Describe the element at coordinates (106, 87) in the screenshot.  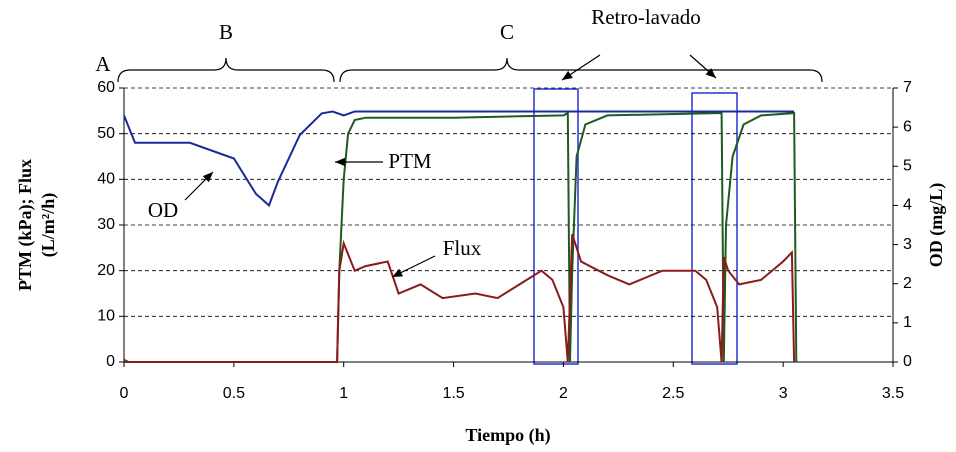
I see `y-tick-label: 60` at that location.